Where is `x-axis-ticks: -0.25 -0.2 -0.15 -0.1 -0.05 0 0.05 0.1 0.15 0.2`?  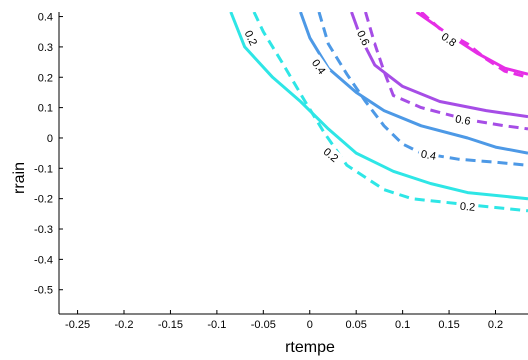 x-axis-ticks: -0.25 -0.2 -0.15 -0.1 -0.05 0 0.05 0.1 0.15 0.2 is located at coordinates (284, 320).